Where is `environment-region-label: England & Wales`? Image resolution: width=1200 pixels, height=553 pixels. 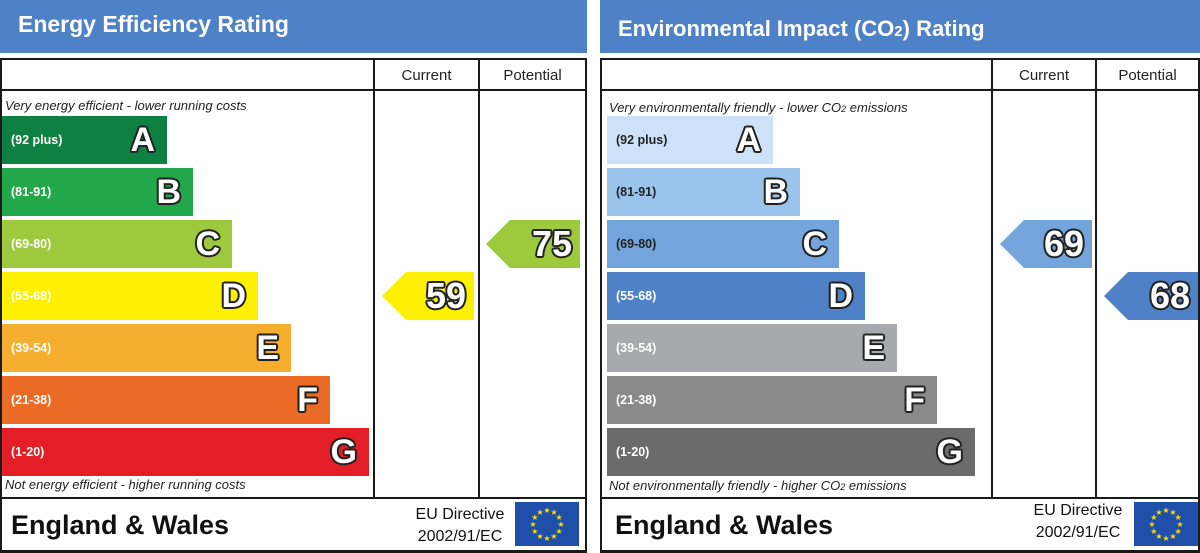
environment-region-label: England & Wales is located at coordinates (724, 525).